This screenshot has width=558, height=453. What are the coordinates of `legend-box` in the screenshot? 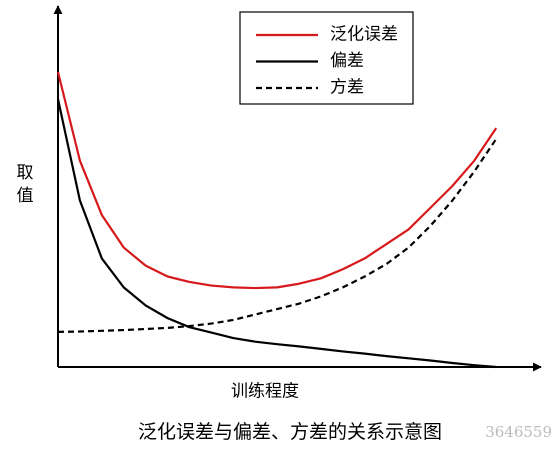 It's located at (326, 58).